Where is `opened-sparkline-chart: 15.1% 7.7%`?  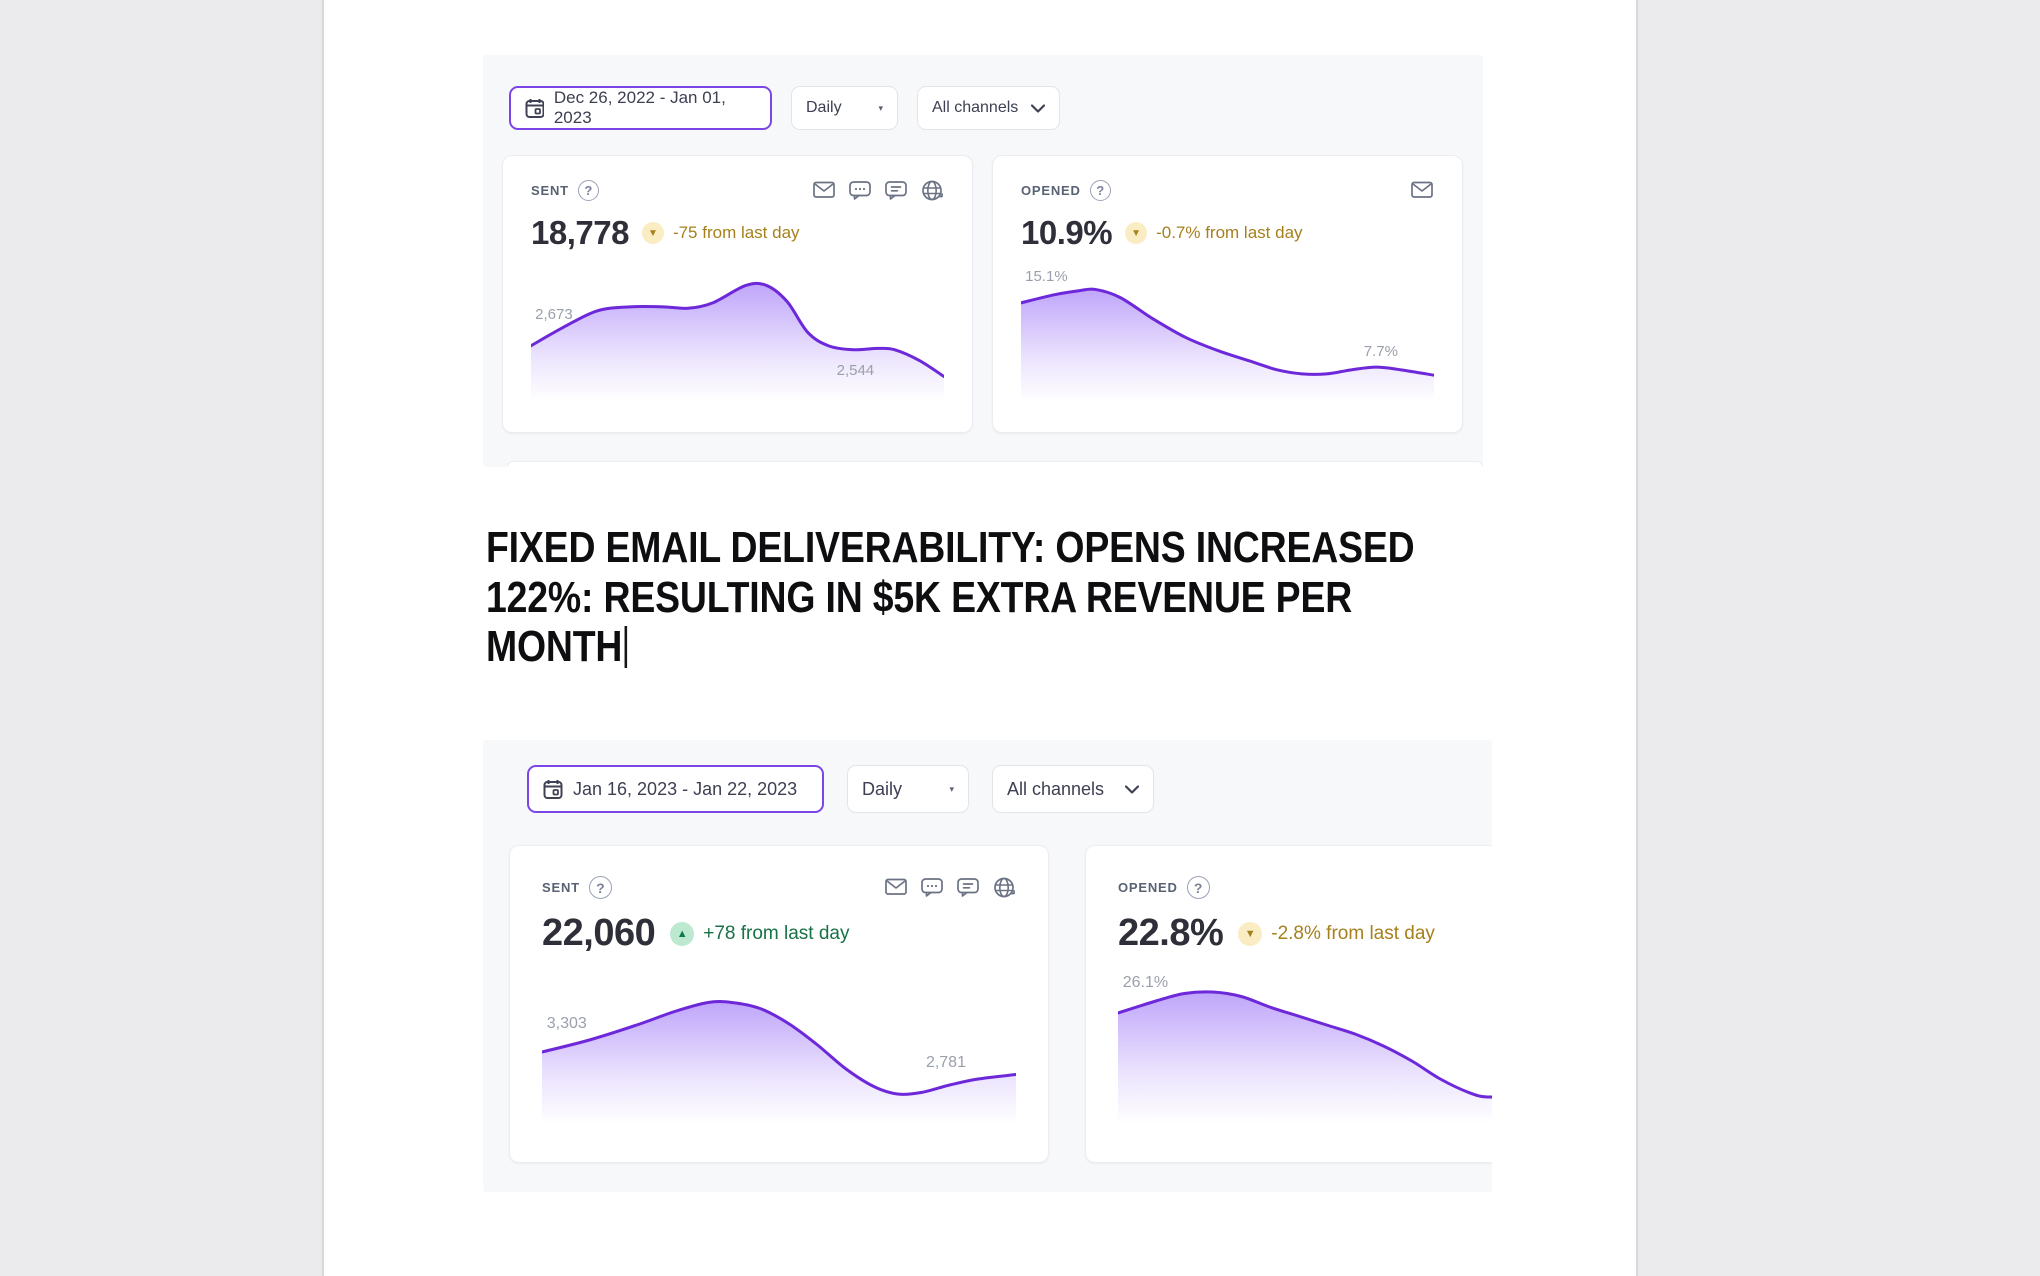
opened-sparkline-chart: 15.1% 7.7% is located at coordinates (1227, 335).